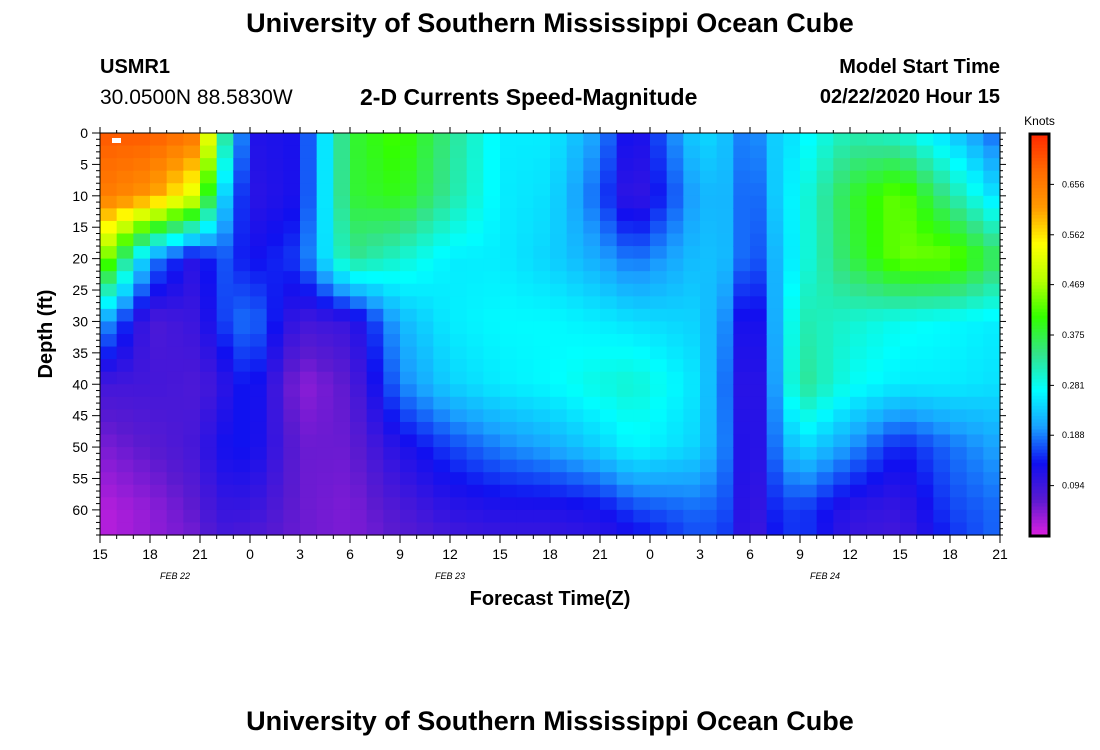  I want to click on x-tick-label: 21, so click(1000, 554).